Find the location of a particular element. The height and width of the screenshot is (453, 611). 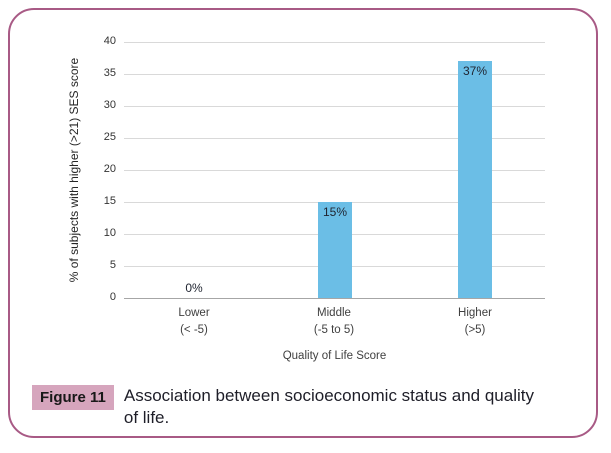

x-tick-label: Lower (< -5) is located at coordinates (194, 321).